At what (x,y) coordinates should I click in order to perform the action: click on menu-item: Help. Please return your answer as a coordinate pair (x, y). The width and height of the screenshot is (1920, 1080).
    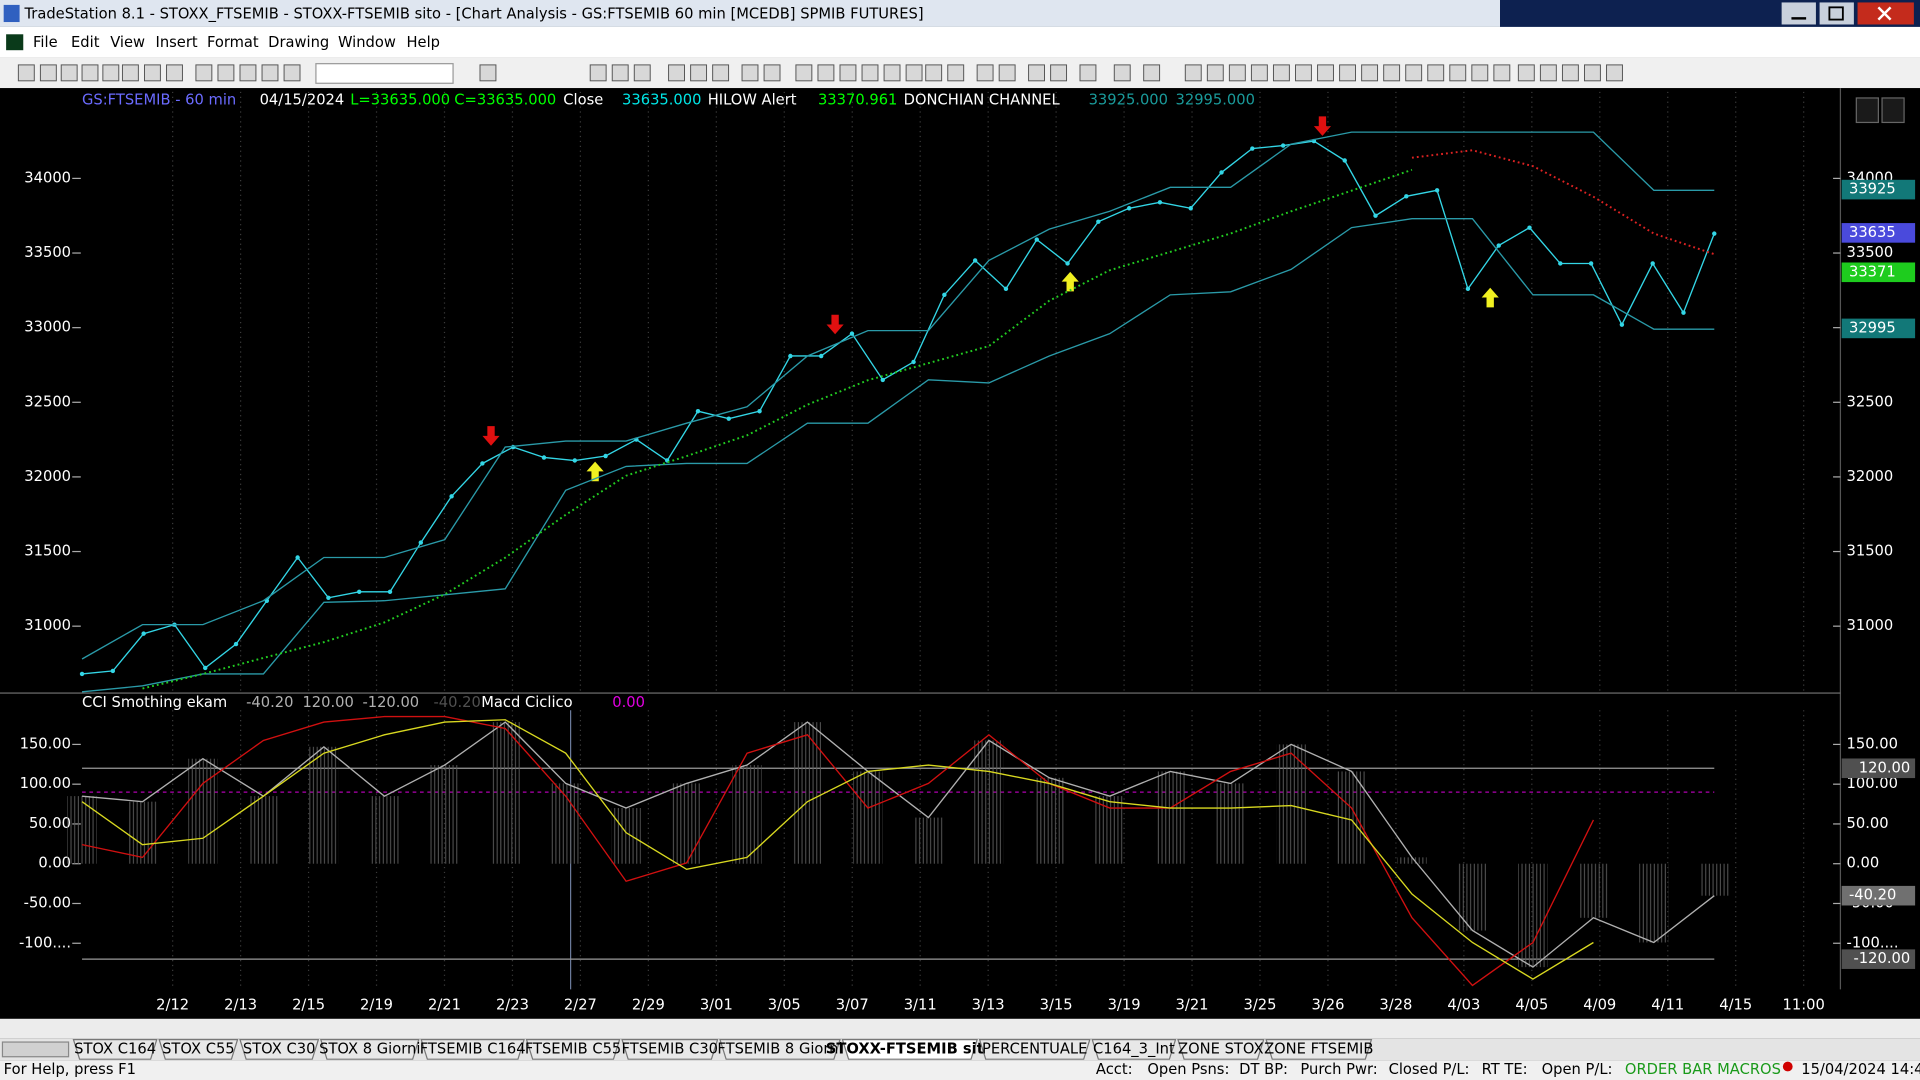
    Looking at the image, I should click on (423, 42).